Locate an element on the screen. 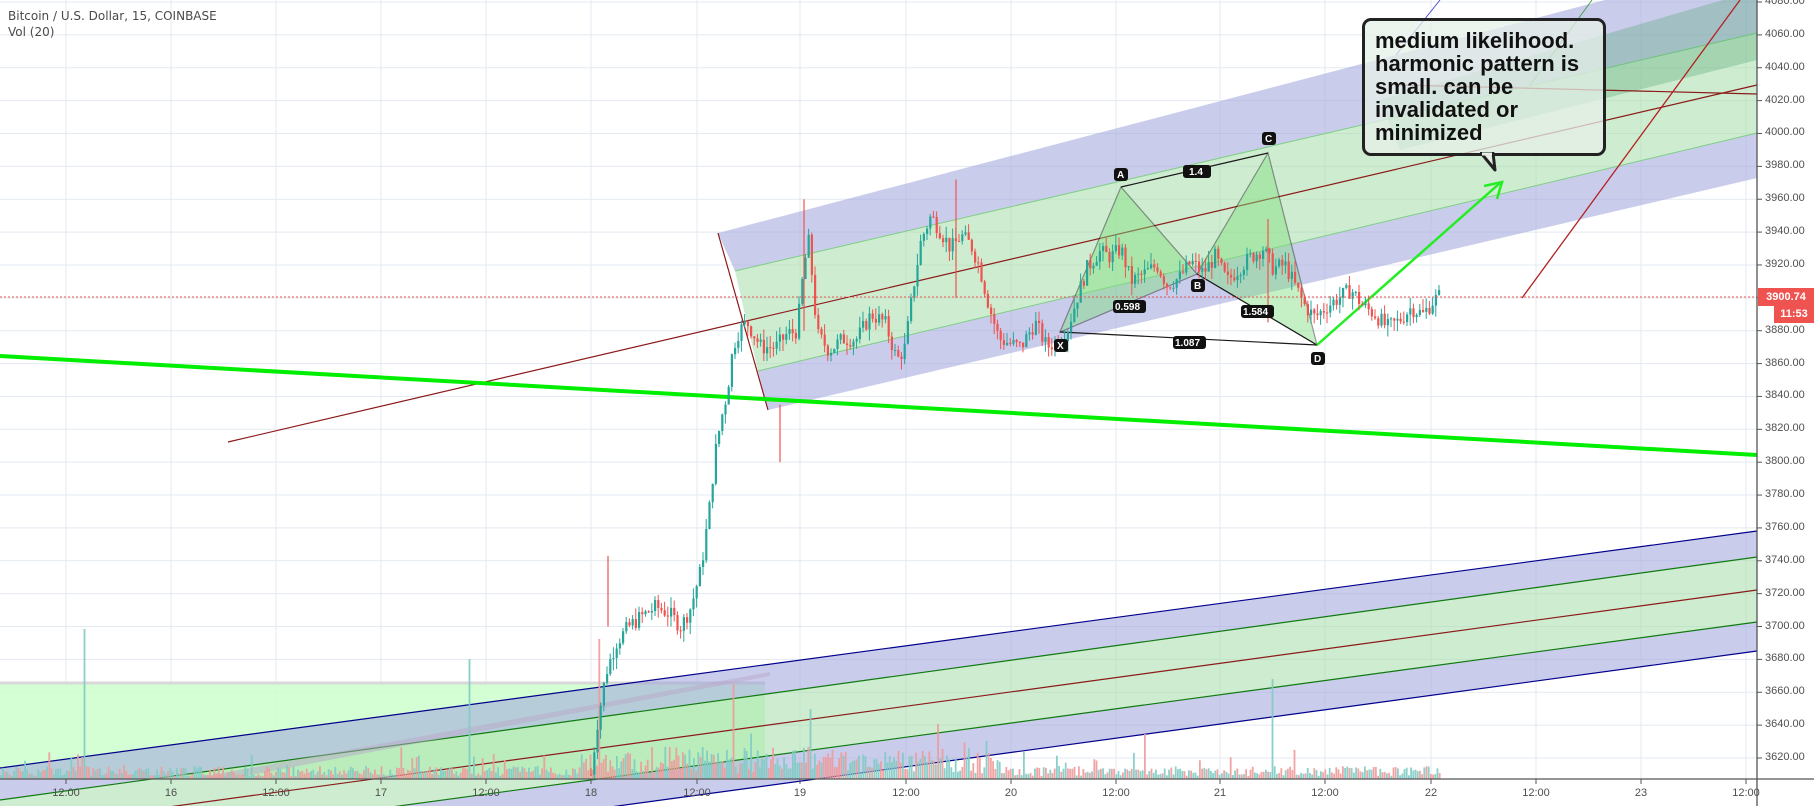  ratio-xb: 0.598 is located at coordinates (1127, 307).